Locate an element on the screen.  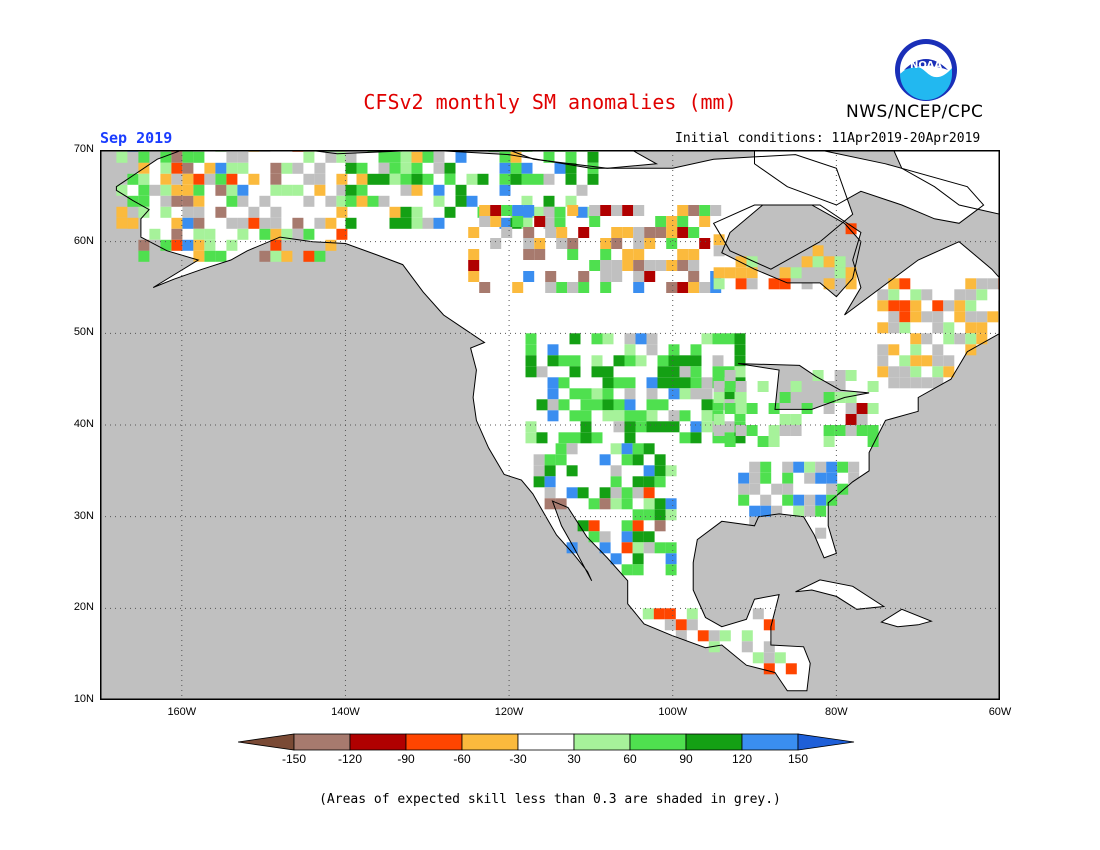
hudson-bay is located at coordinates (791, 251).